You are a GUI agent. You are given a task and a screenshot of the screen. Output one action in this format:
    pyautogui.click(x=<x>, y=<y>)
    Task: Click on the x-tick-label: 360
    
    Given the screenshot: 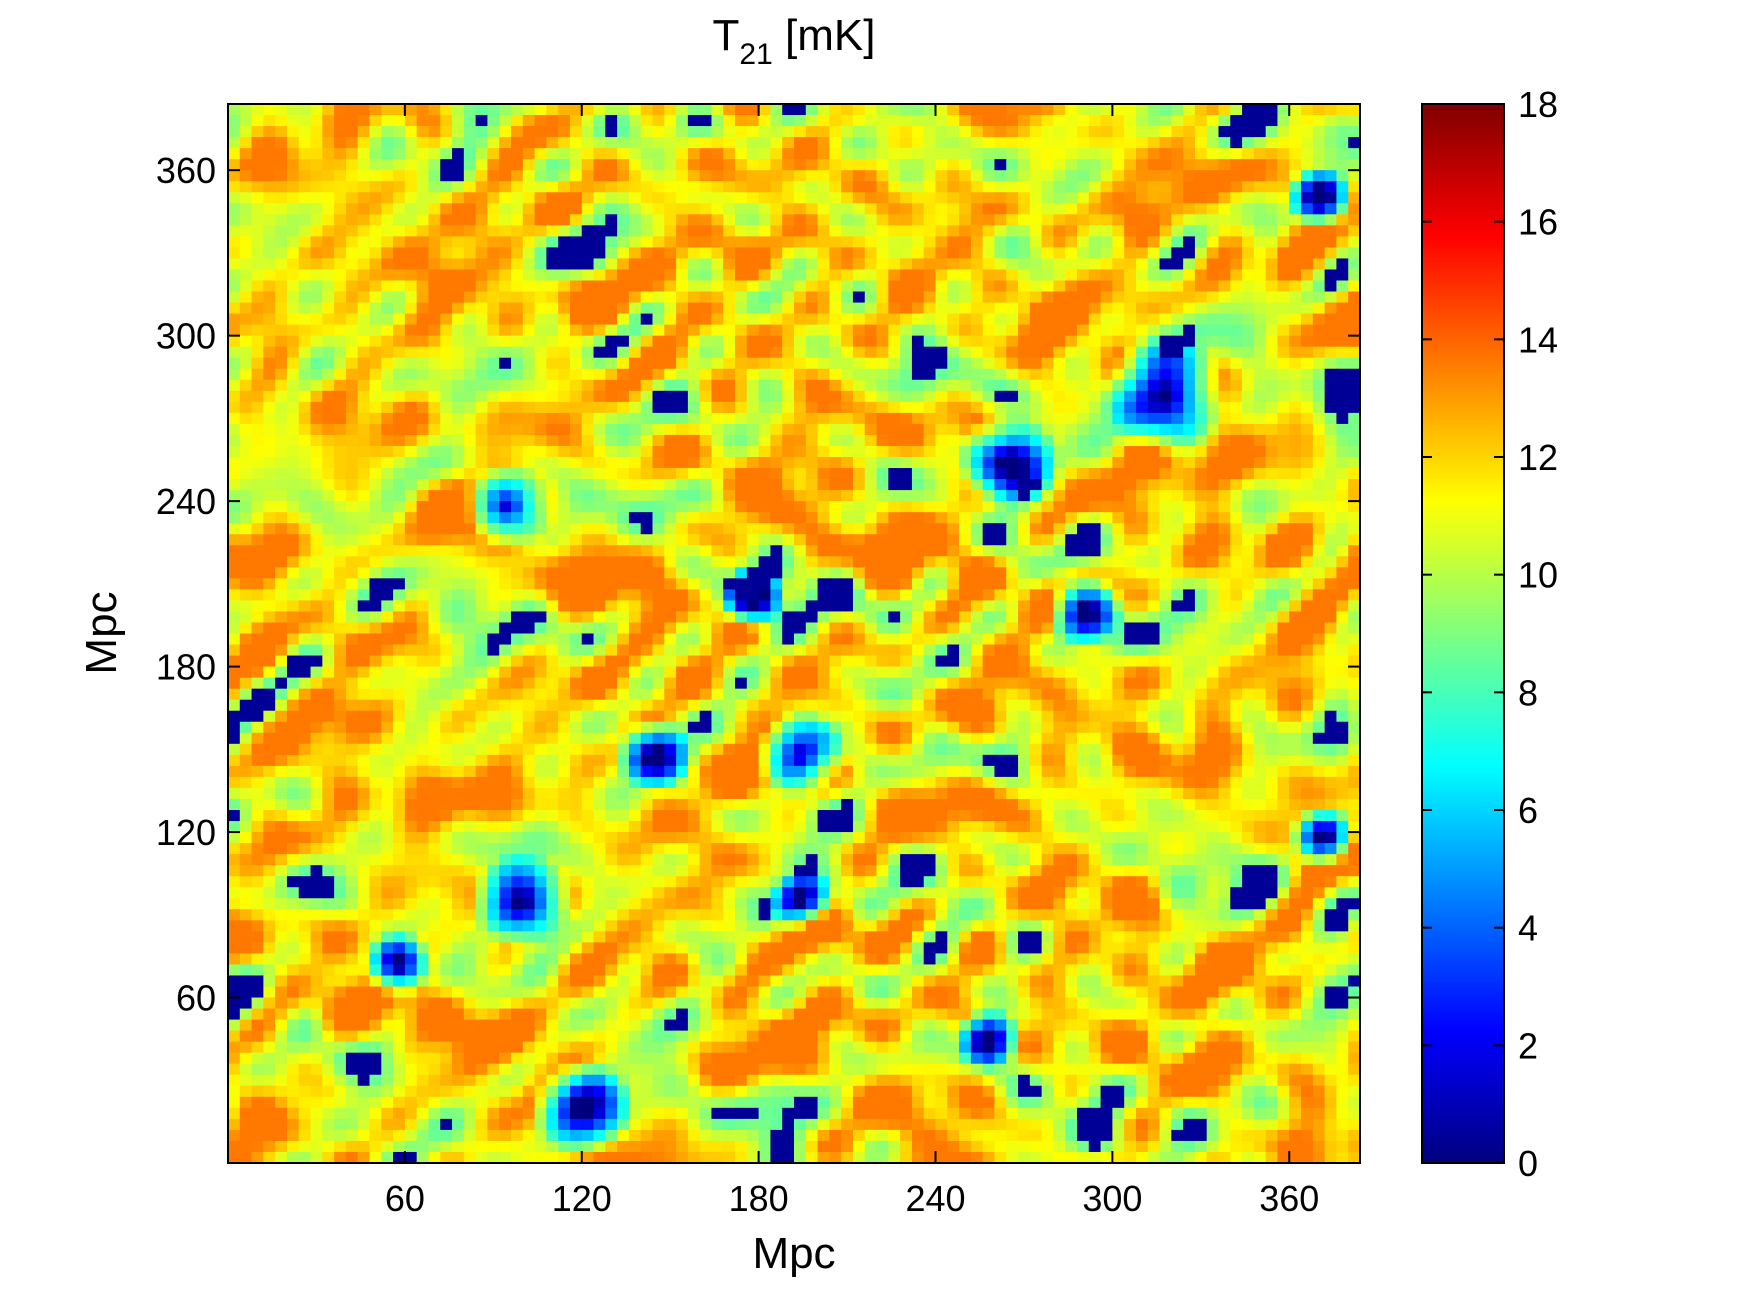 What is the action you would take?
    pyautogui.click(x=1289, y=1198)
    